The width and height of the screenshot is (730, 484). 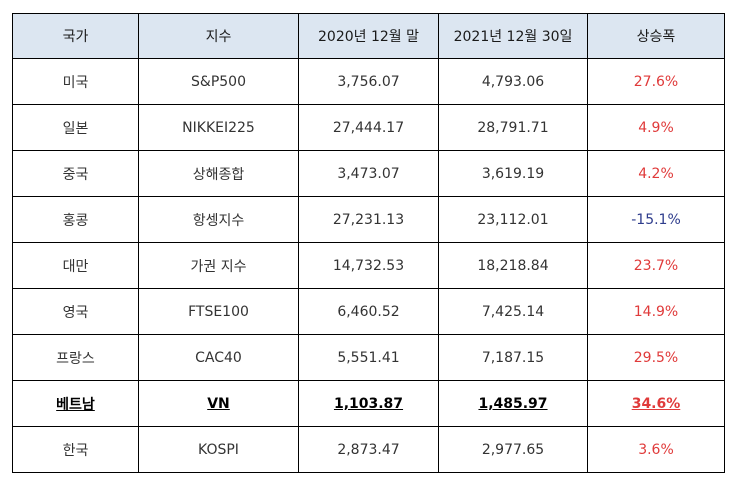 What do you see at coordinates (656, 311) in the screenshot?
I see `change-cell: 14.9%` at bounding box center [656, 311].